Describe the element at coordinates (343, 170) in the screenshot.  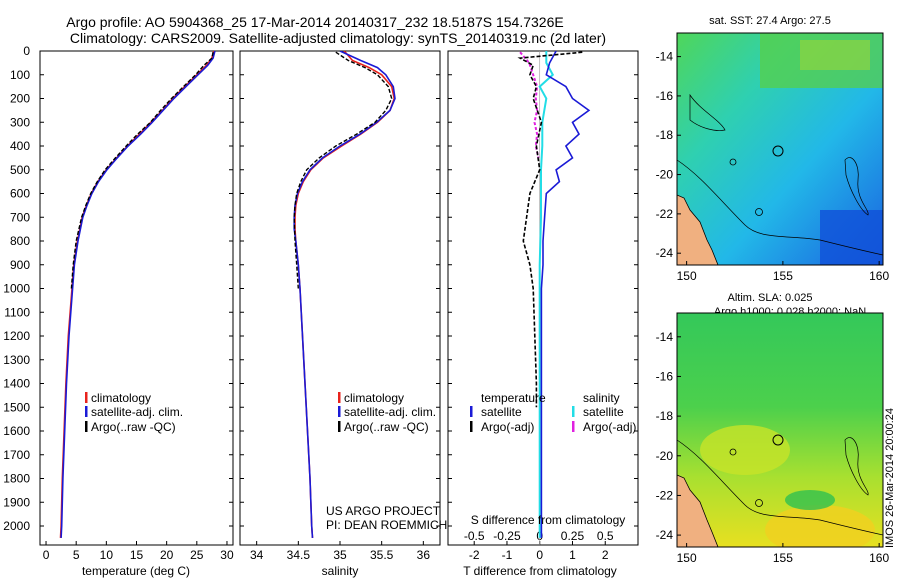
I see `series-line-argo-raw-qc-` at that location.